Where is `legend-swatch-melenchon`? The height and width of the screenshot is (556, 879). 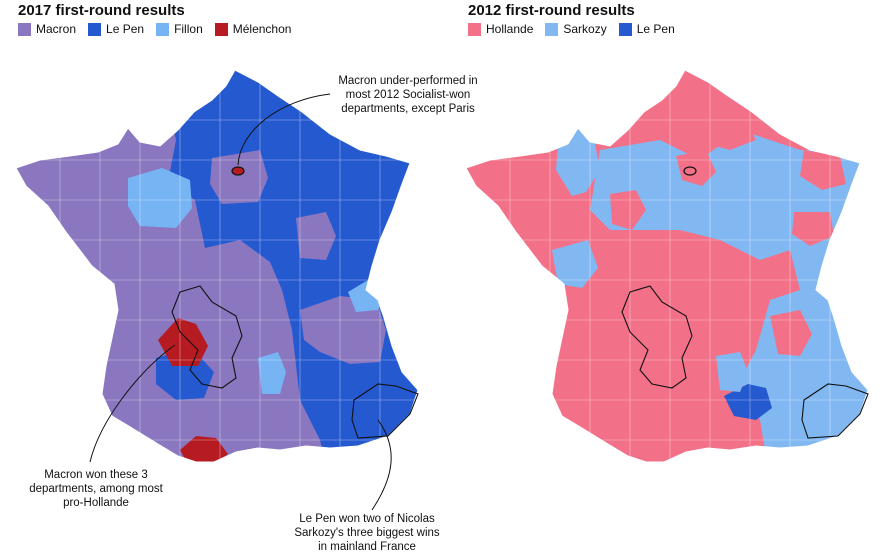
legend-swatch-melenchon is located at coordinates (221, 29).